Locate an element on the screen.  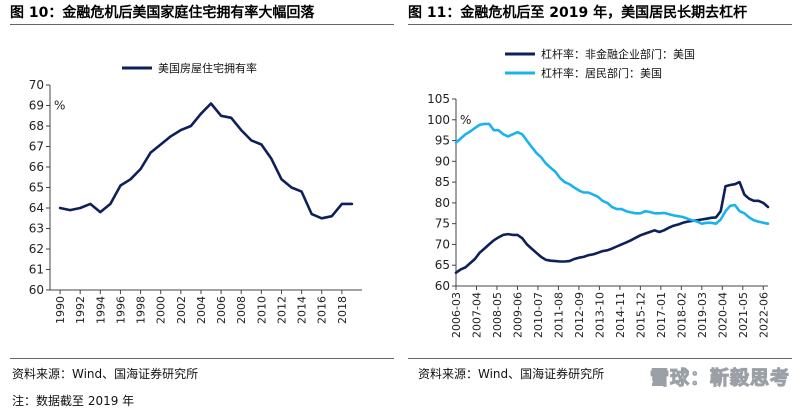
right-source-text: 资料来源：Wind、国海证券研究所 is located at coordinates (511, 374).